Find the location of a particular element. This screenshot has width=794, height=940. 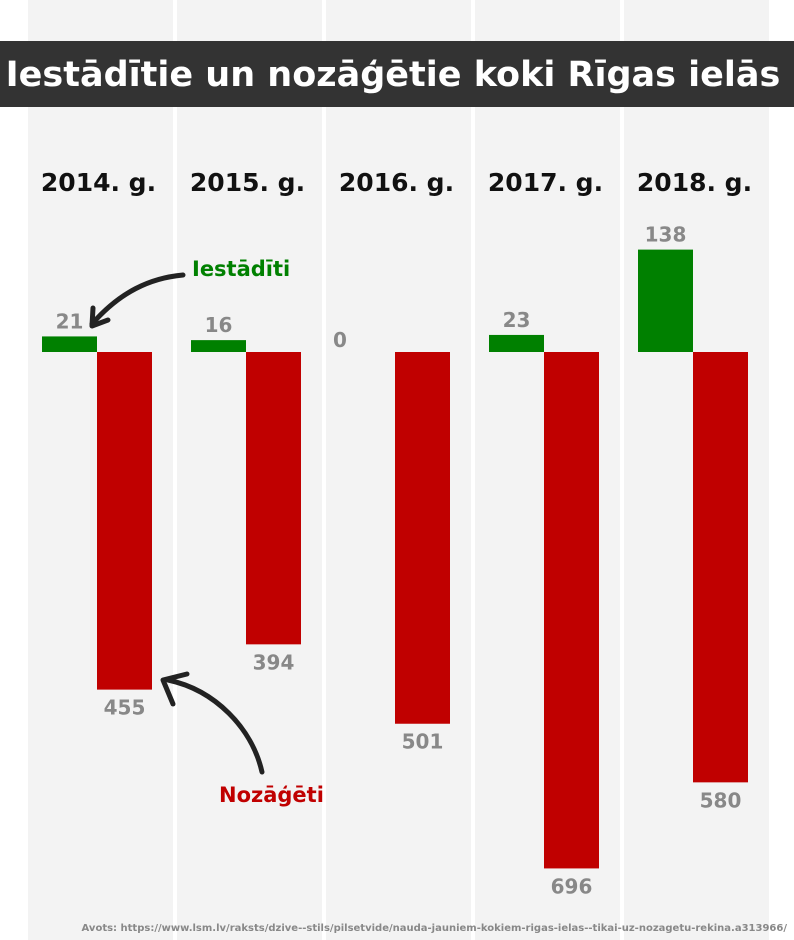

category-label: 2017. g. is located at coordinates (545, 182).